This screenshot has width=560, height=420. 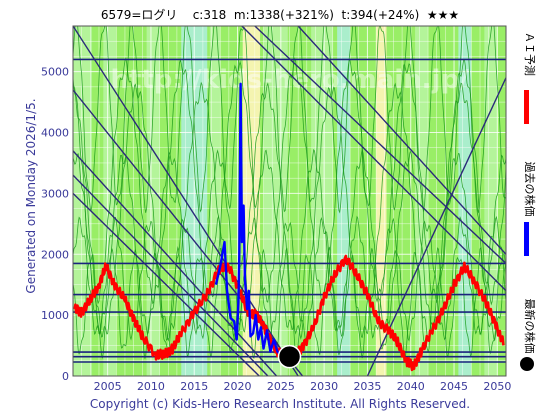 I want to click on x-tick-label: 2025, so click(x=281, y=386).